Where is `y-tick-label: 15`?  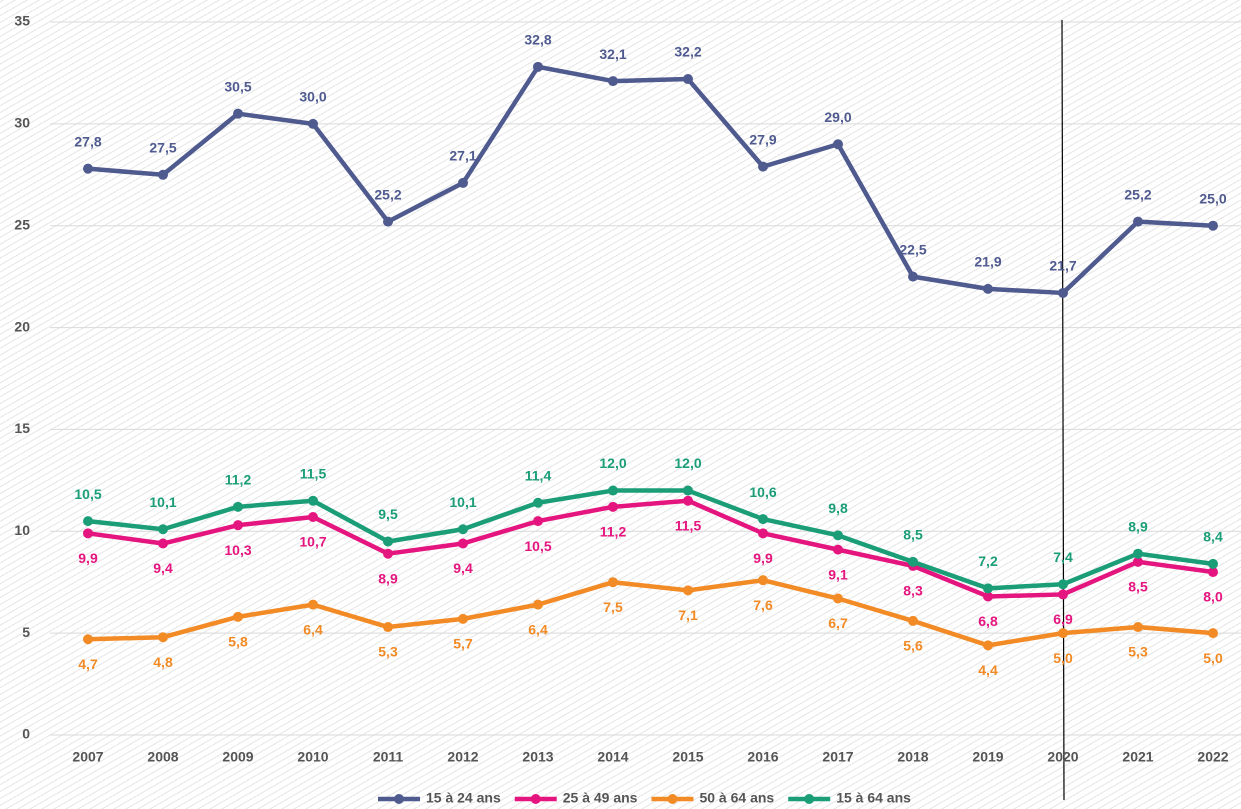 y-tick-label: 15 is located at coordinates (22, 428).